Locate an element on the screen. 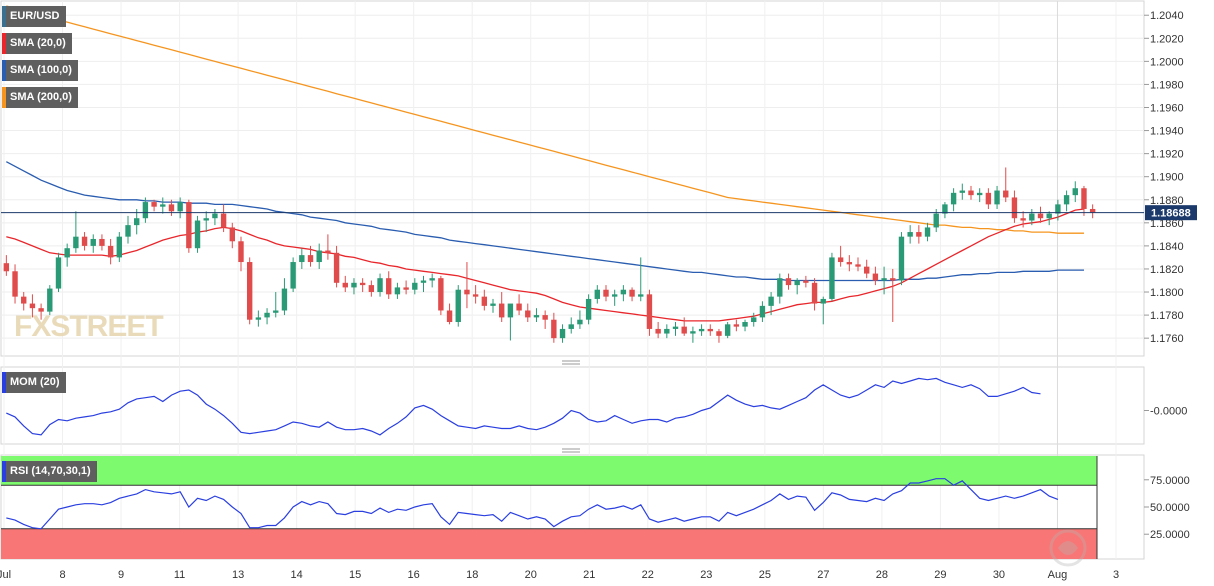 The height and width of the screenshot is (586, 1214). price-tick-label: 1.2040 is located at coordinates (1167, 16).